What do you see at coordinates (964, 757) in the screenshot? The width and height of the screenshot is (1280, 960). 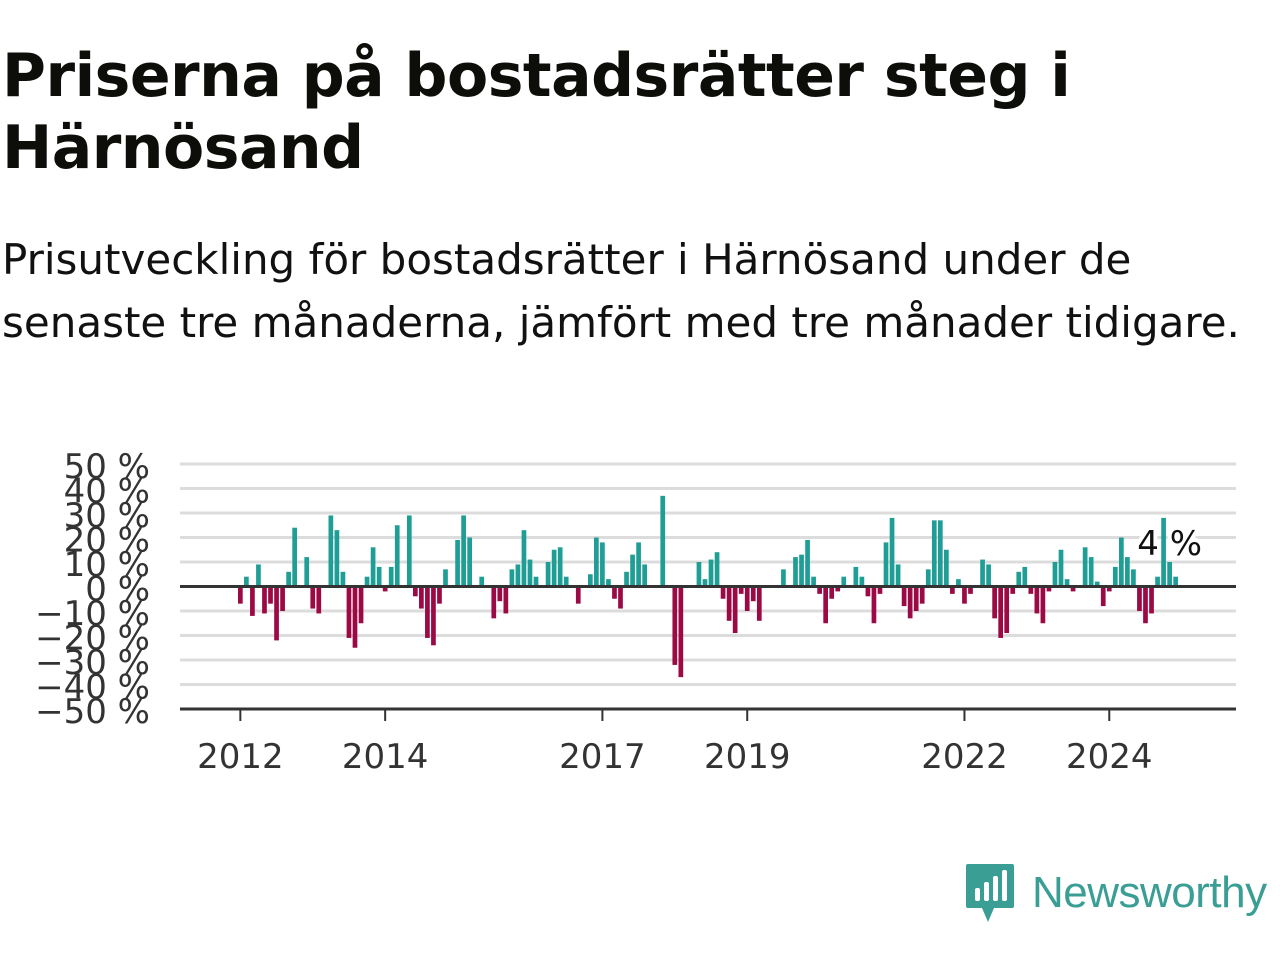 I see `x-tick-label: 2022` at bounding box center [964, 757].